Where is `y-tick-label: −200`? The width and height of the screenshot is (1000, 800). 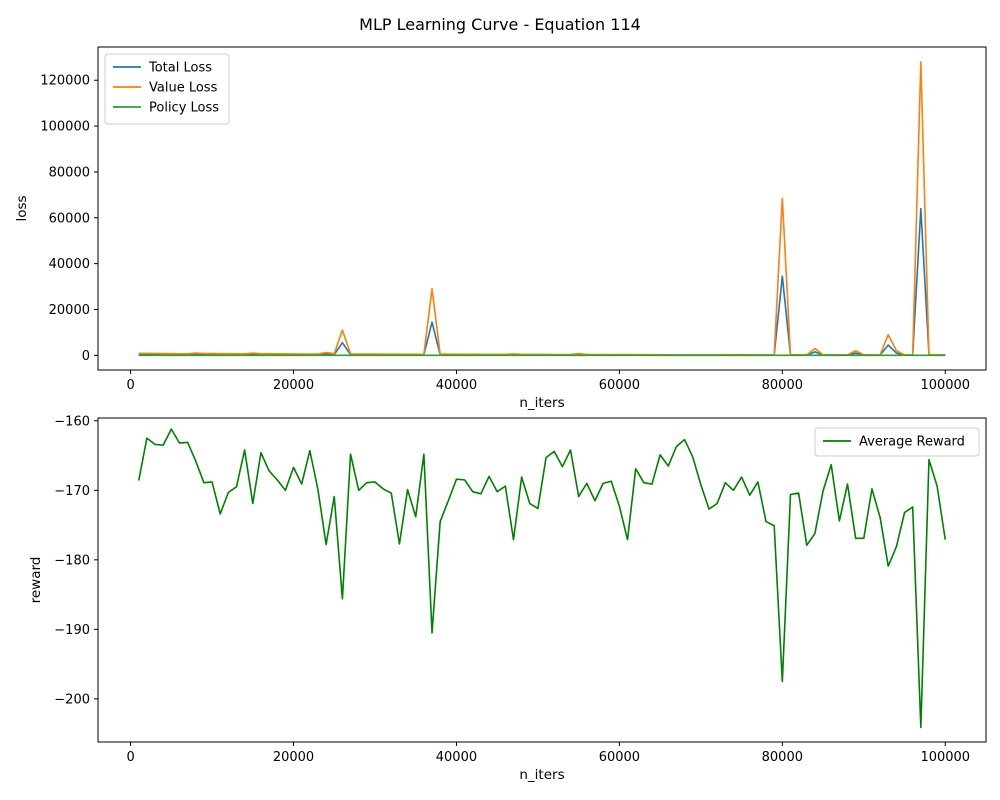
y-tick-label: −200 is located at coordinates (72, 699).